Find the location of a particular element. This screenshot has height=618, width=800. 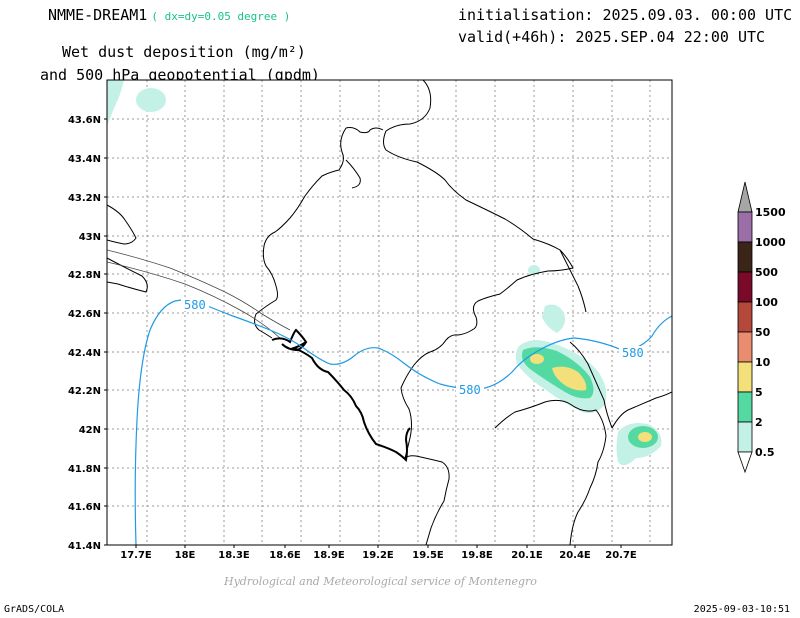

lon-tick-label: 18.3E is located at coordinates (234, 555).